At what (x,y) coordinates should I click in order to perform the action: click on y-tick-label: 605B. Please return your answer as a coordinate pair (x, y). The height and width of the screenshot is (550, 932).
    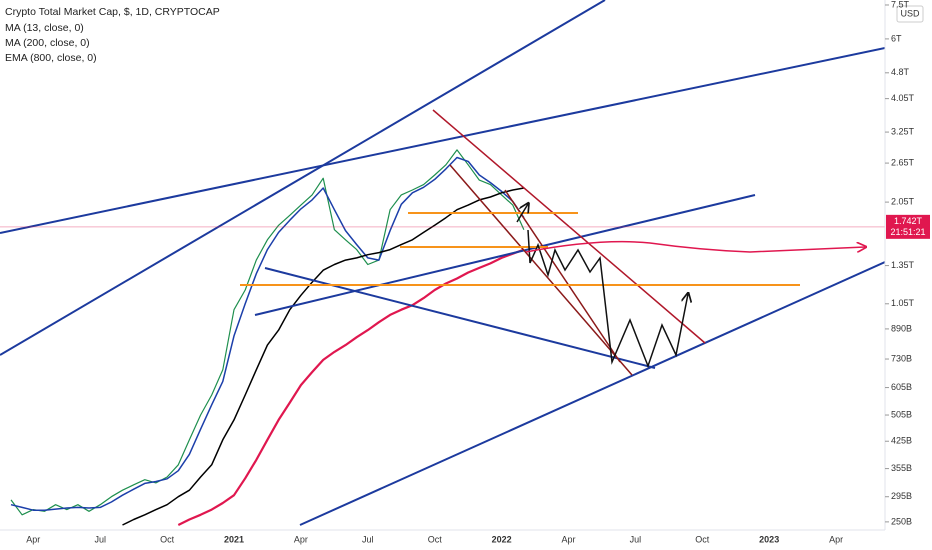
    Looking at the image, I should click on (901, 387).